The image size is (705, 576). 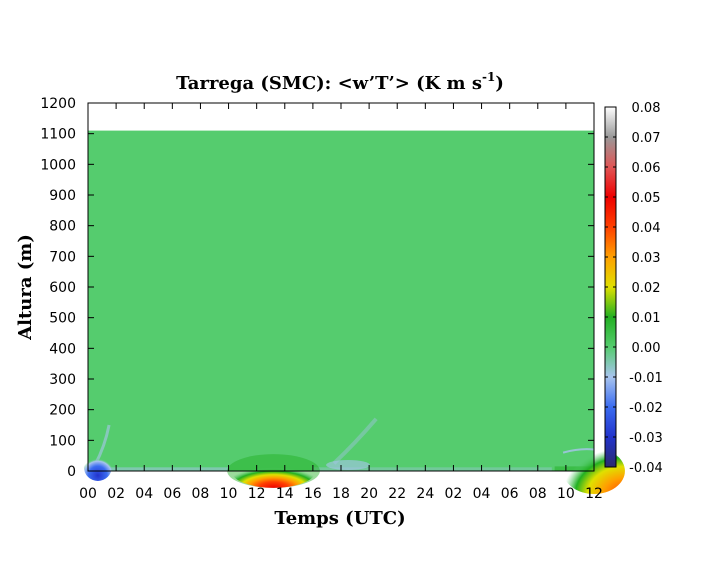 I want to click on colorbar-label: -0.02, so click(x=646, y=408).